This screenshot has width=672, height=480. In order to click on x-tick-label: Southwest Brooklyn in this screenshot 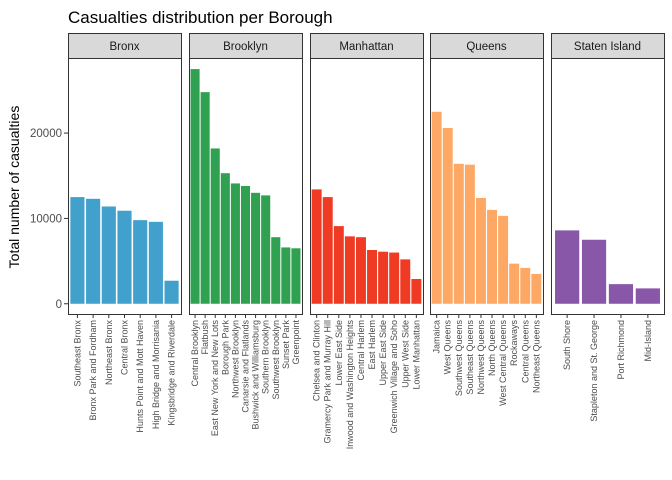, I will do `click(276, 360)`.